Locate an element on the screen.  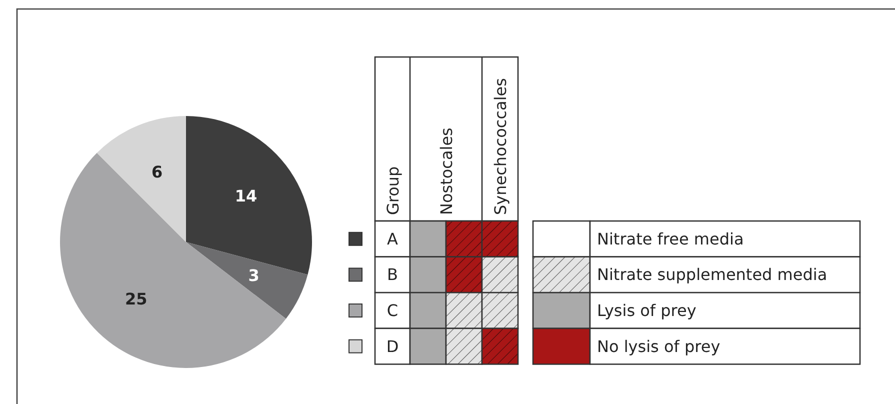
text: Synechococcales is located at coordinates (500, 146).